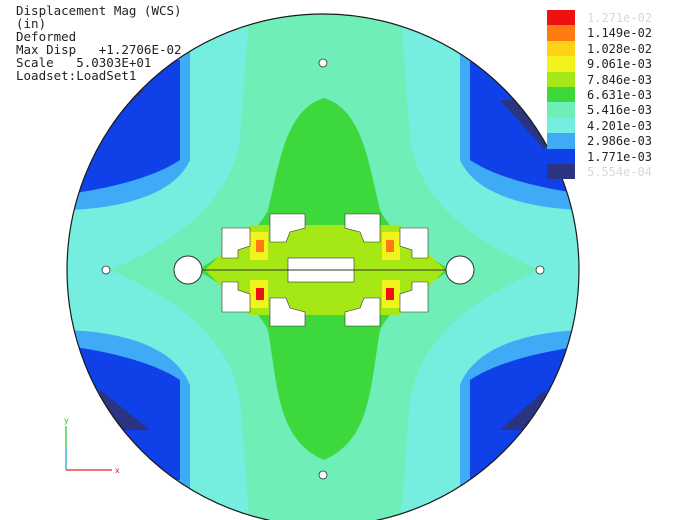 The image size is (685, 520). I want to click on mount-hole-left, so click(106, 270).